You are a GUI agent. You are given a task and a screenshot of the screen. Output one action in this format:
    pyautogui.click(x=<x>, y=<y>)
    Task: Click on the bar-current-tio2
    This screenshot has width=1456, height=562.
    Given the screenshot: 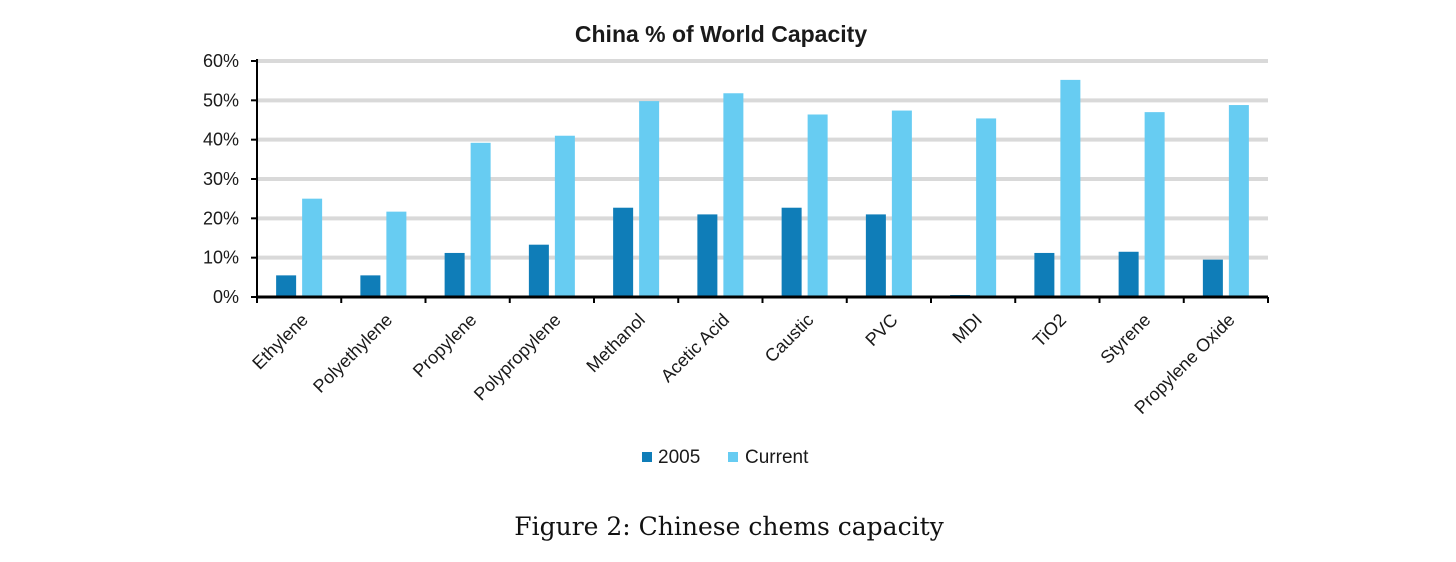 What is the action you would take?
    pyautogui.click(x=1070, y=188)
    